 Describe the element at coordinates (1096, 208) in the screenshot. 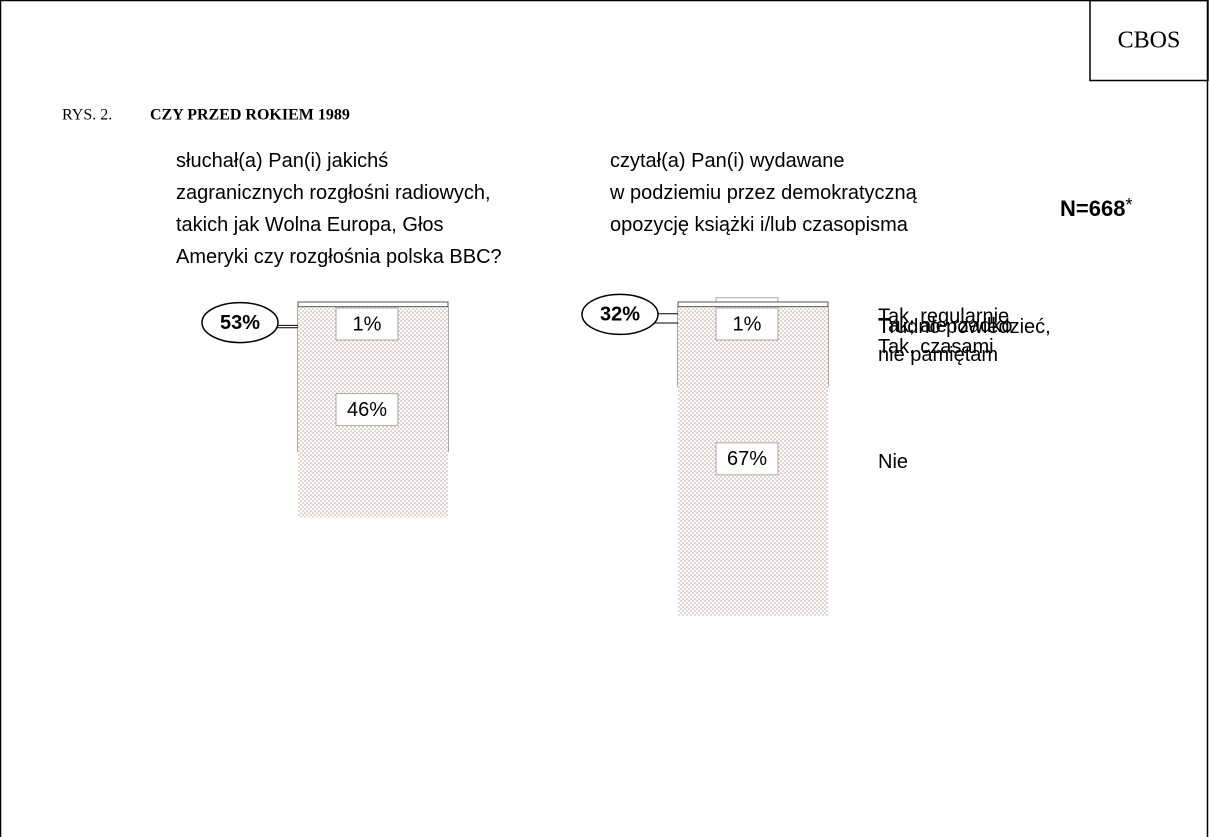

I see `n-label: N=668*` at that location.